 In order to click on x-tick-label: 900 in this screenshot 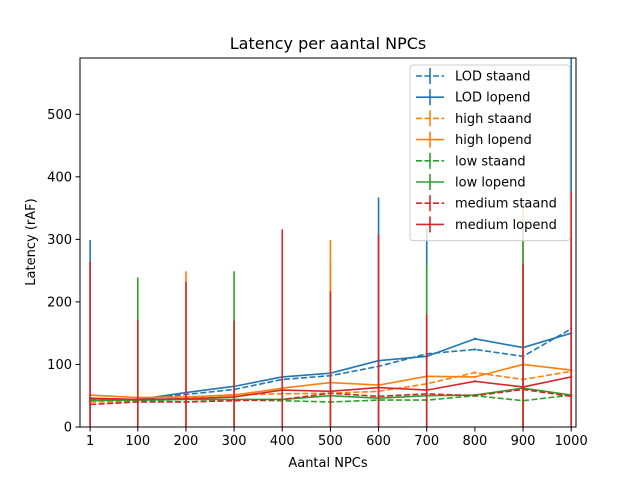, I will do `click(523, 441)`.